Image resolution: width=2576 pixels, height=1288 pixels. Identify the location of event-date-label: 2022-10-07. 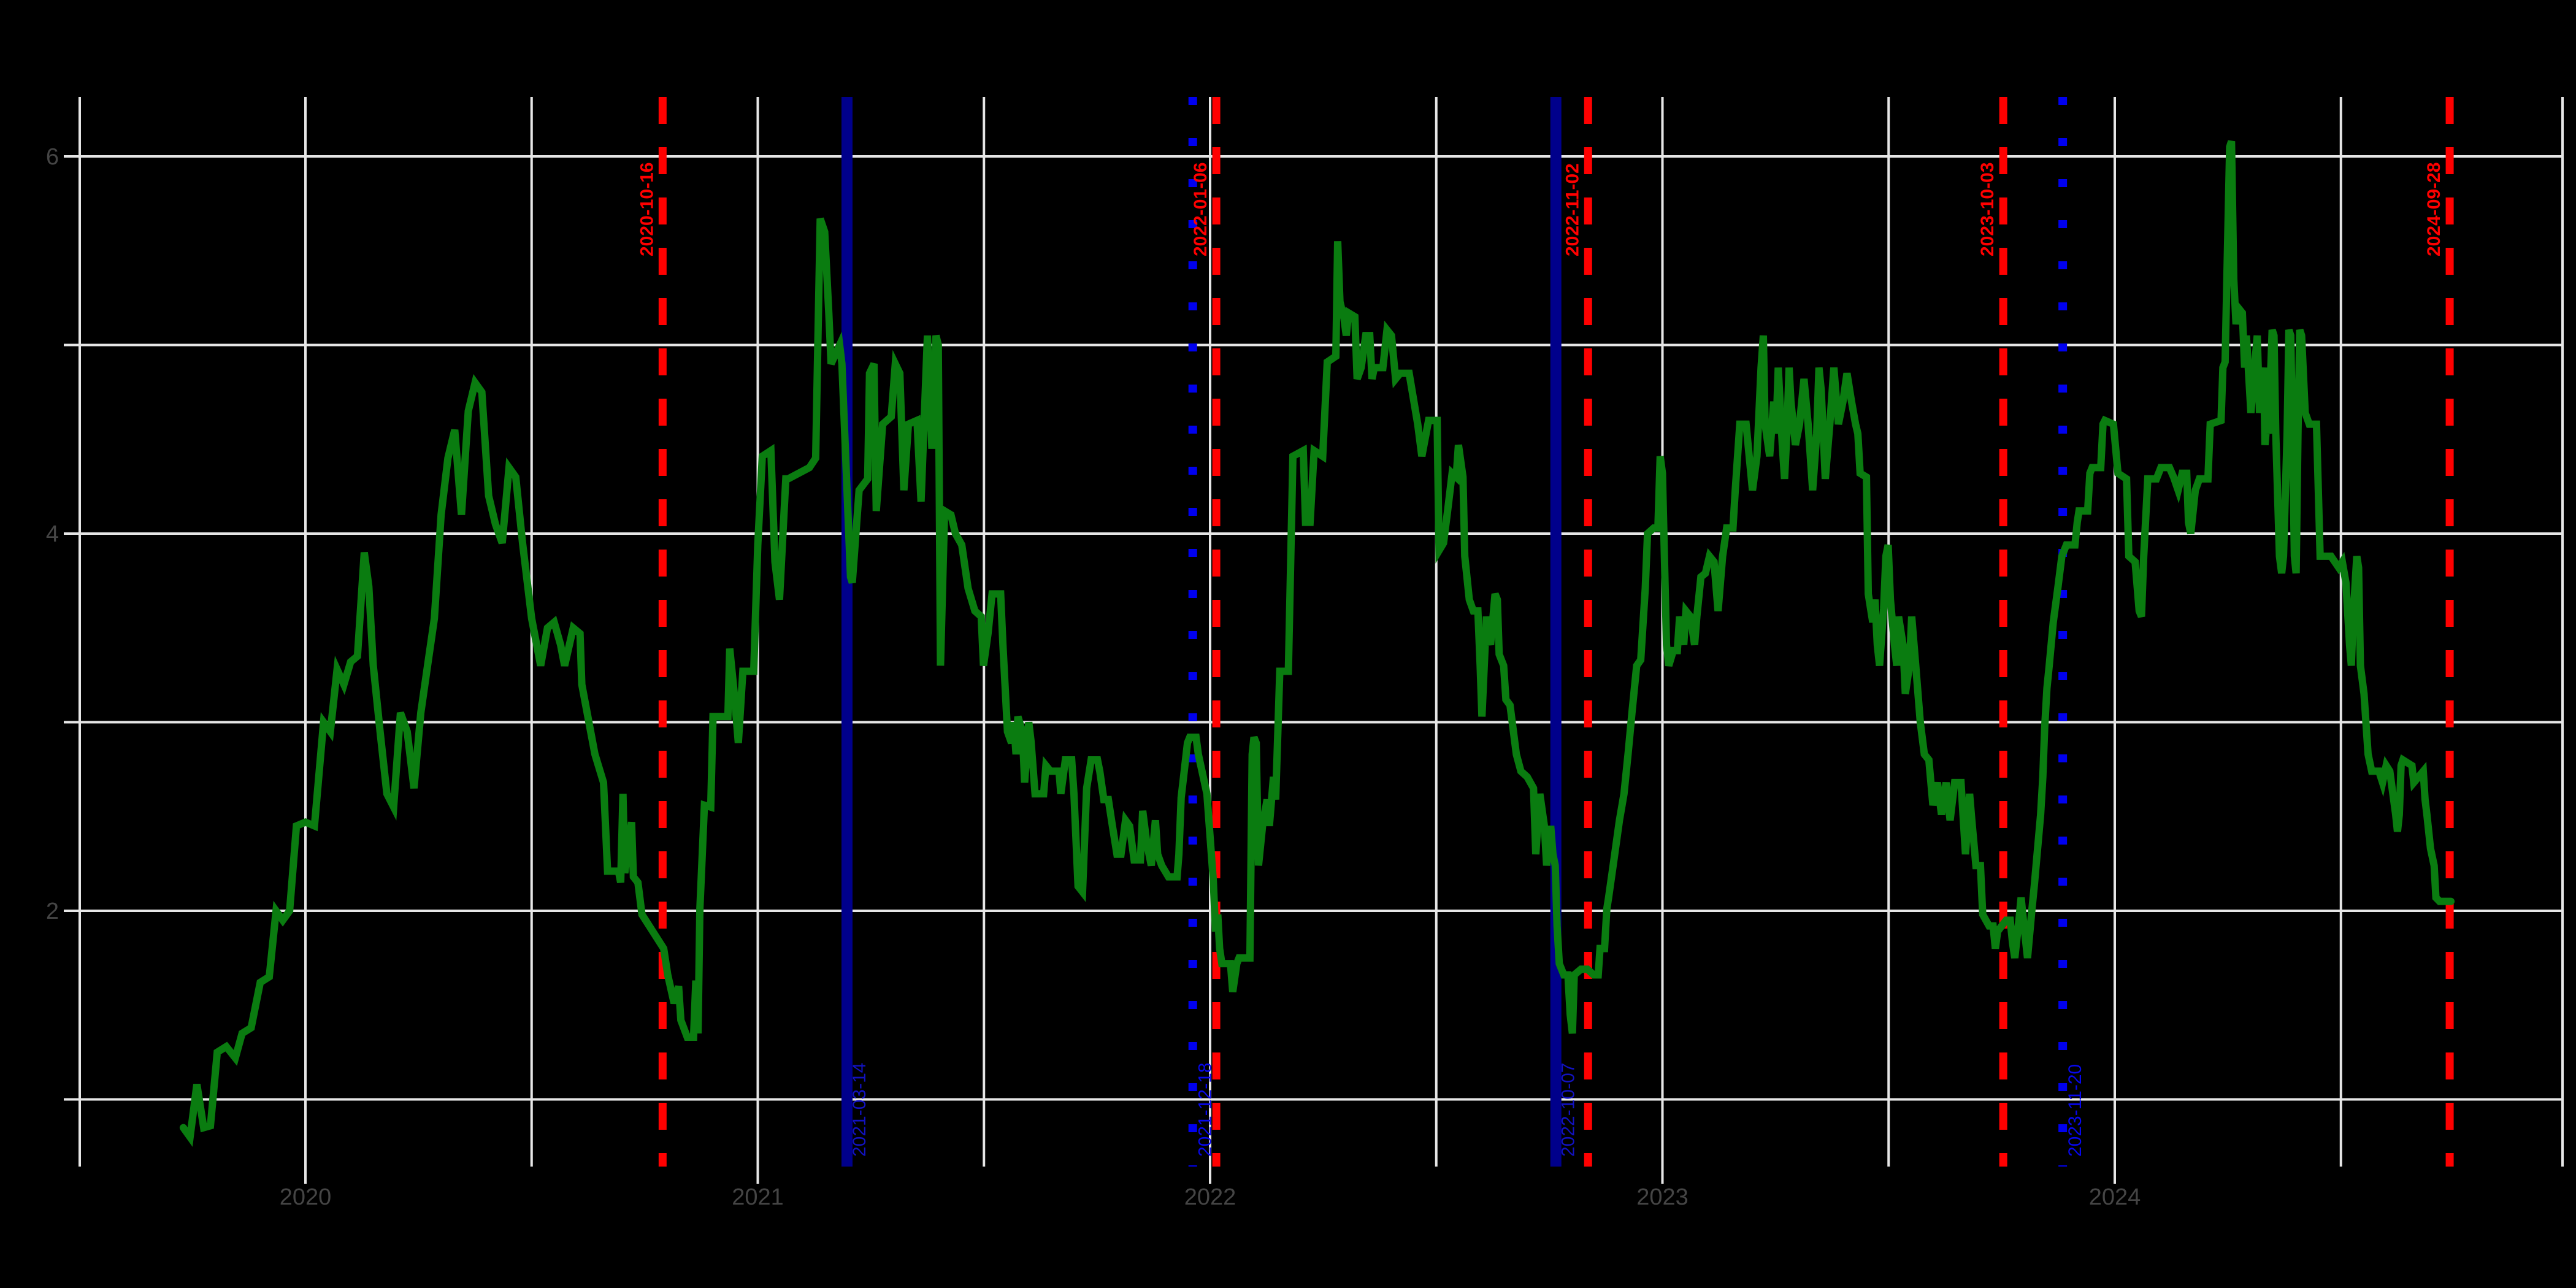
(1568, 1110).